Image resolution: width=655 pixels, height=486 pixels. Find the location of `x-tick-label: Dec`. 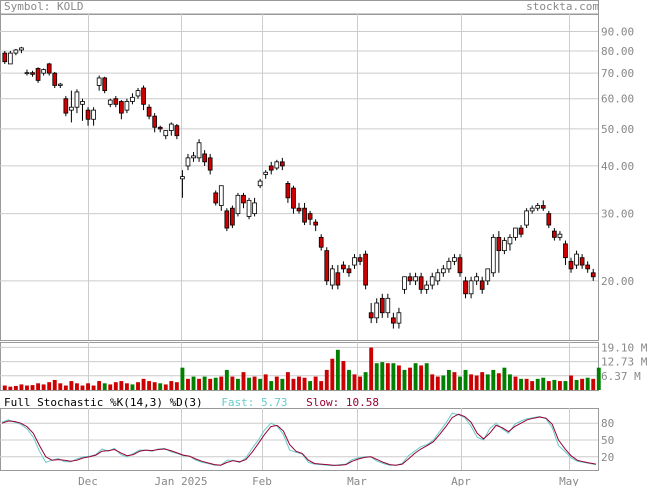

x-tick-label: Dec is located at coordinates (88, 480).